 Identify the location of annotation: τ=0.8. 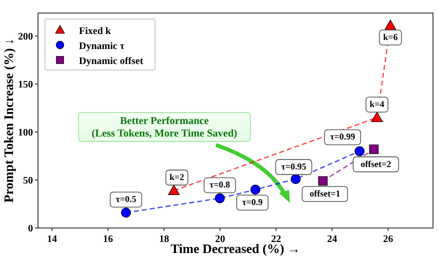
(220, 185).